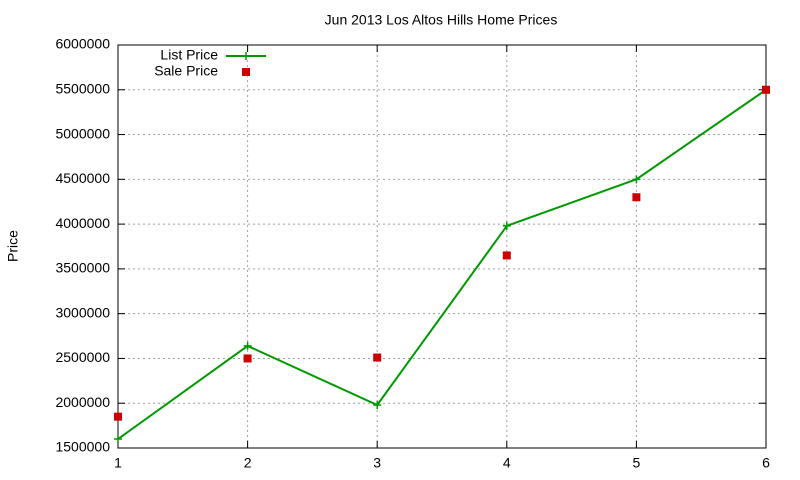 The height and width of the screenshot is (480, 800). What do you see at coordinates (82, 178) in the screenshot?
I see `y-tick-label: 4500000` at bounding box center [82, 178].